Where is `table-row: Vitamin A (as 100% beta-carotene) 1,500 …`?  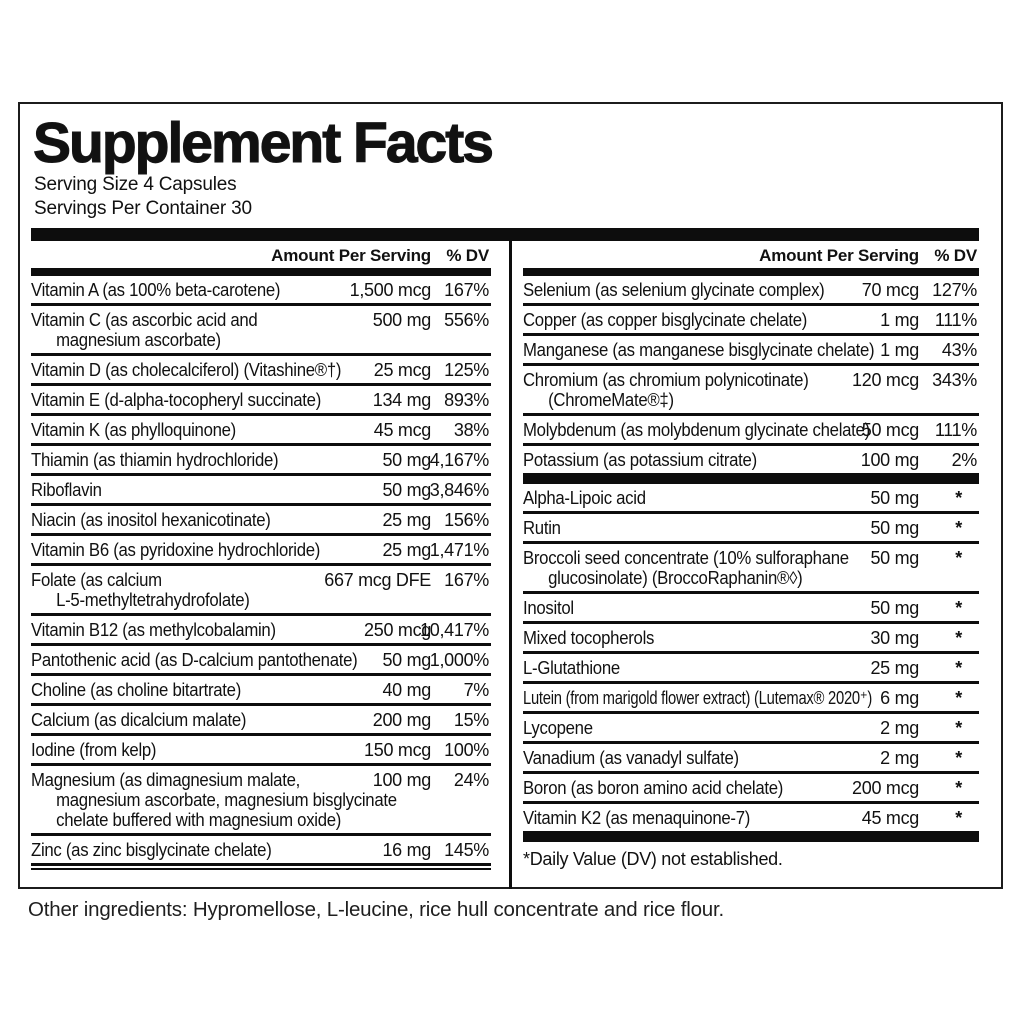
table-row: Vitamin A (as 100% beta-carotene) 1,500 … is located at coordinates (261, 291).